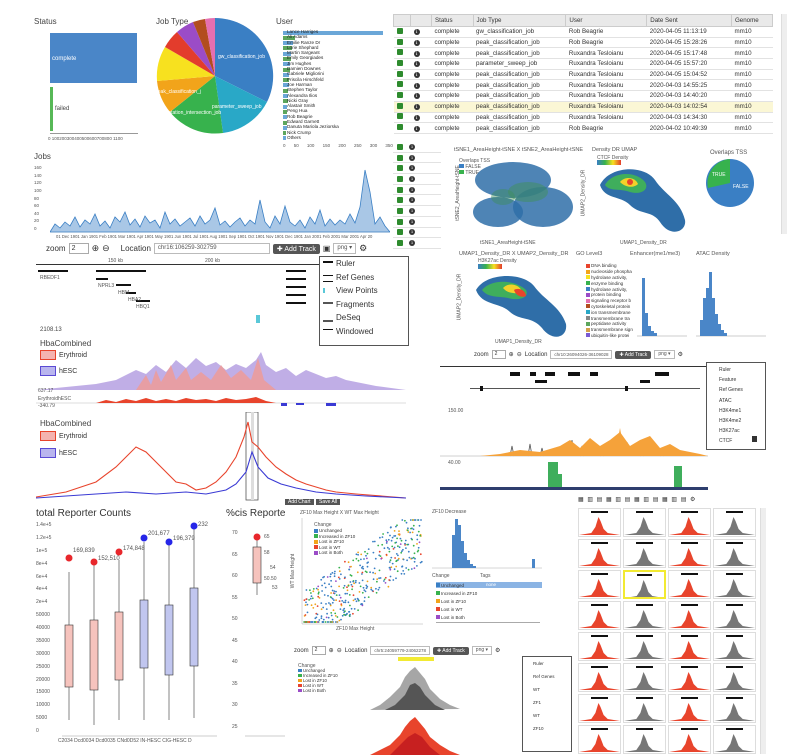  Describe the element at coordinates (611, 283) in the screenshot. I see `go-item: enzyme binding` at that location.